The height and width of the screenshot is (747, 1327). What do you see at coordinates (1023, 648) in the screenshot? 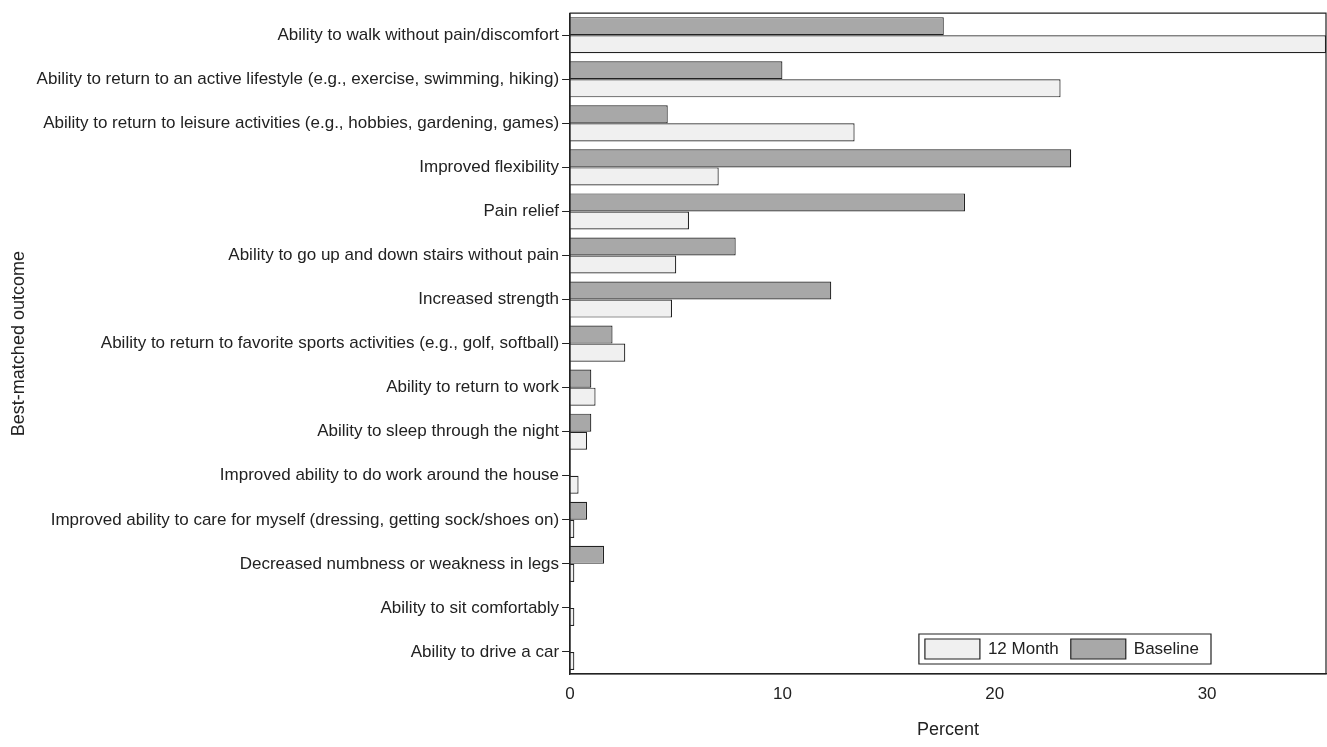
I see `legend-label: 12 Month` at bounding box center [1023, 648].